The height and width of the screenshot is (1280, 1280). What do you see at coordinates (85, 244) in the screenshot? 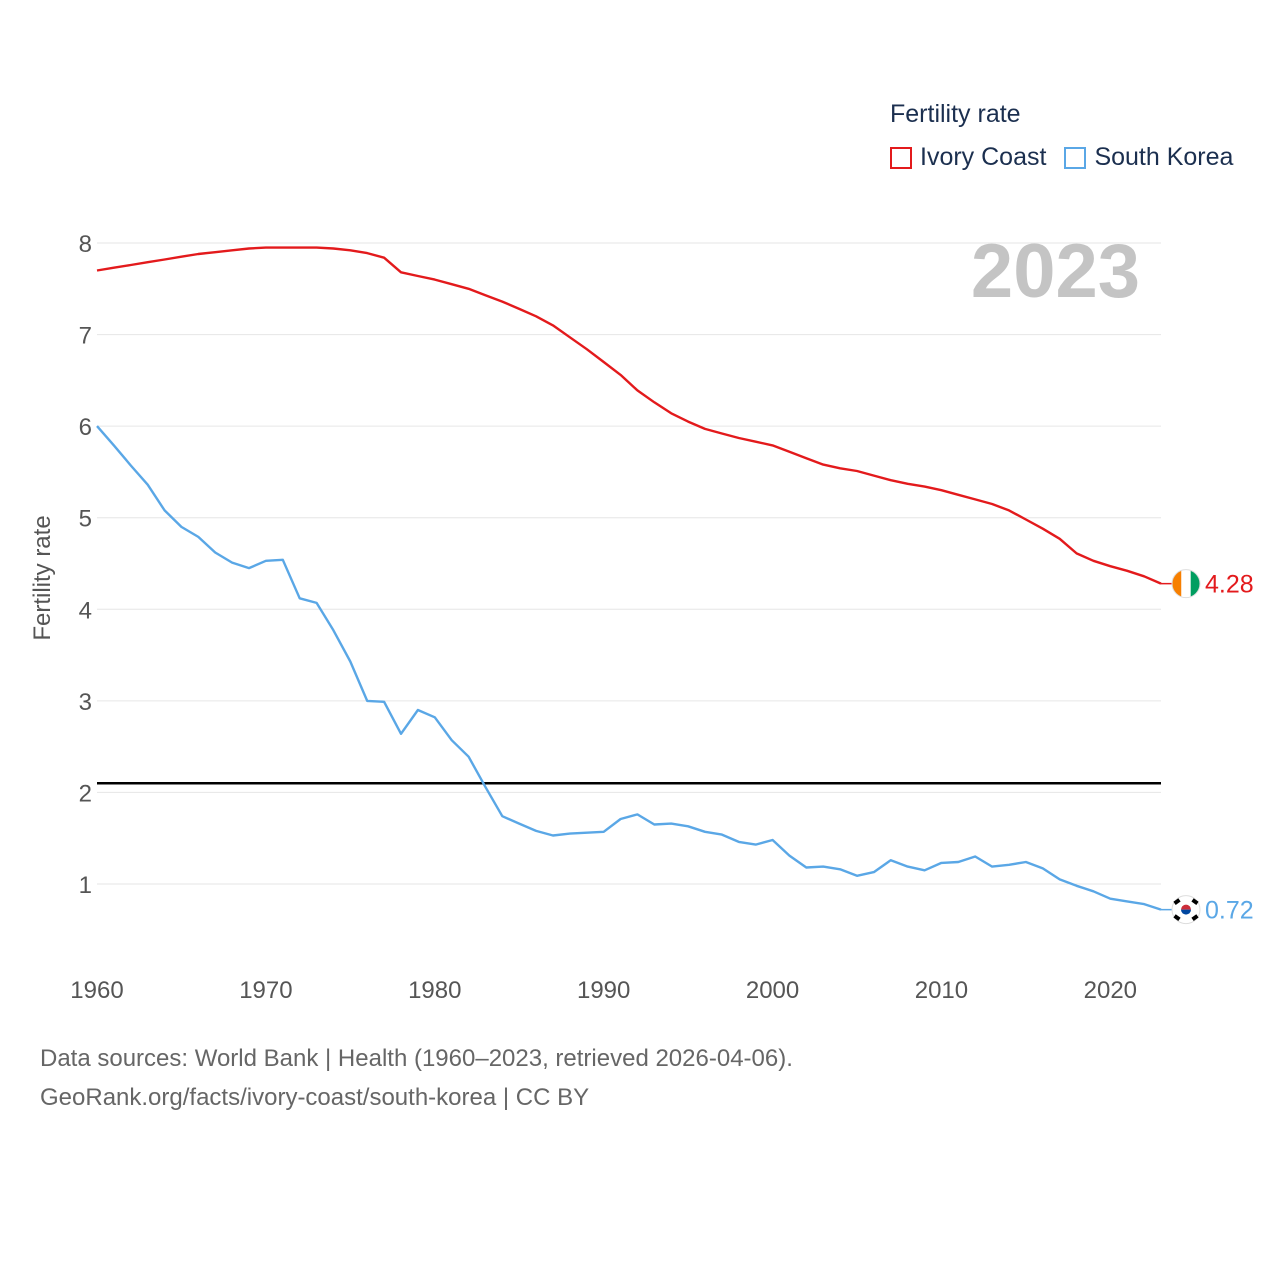
I see `y-tick-label: 8` at bounding box center [85, 244].